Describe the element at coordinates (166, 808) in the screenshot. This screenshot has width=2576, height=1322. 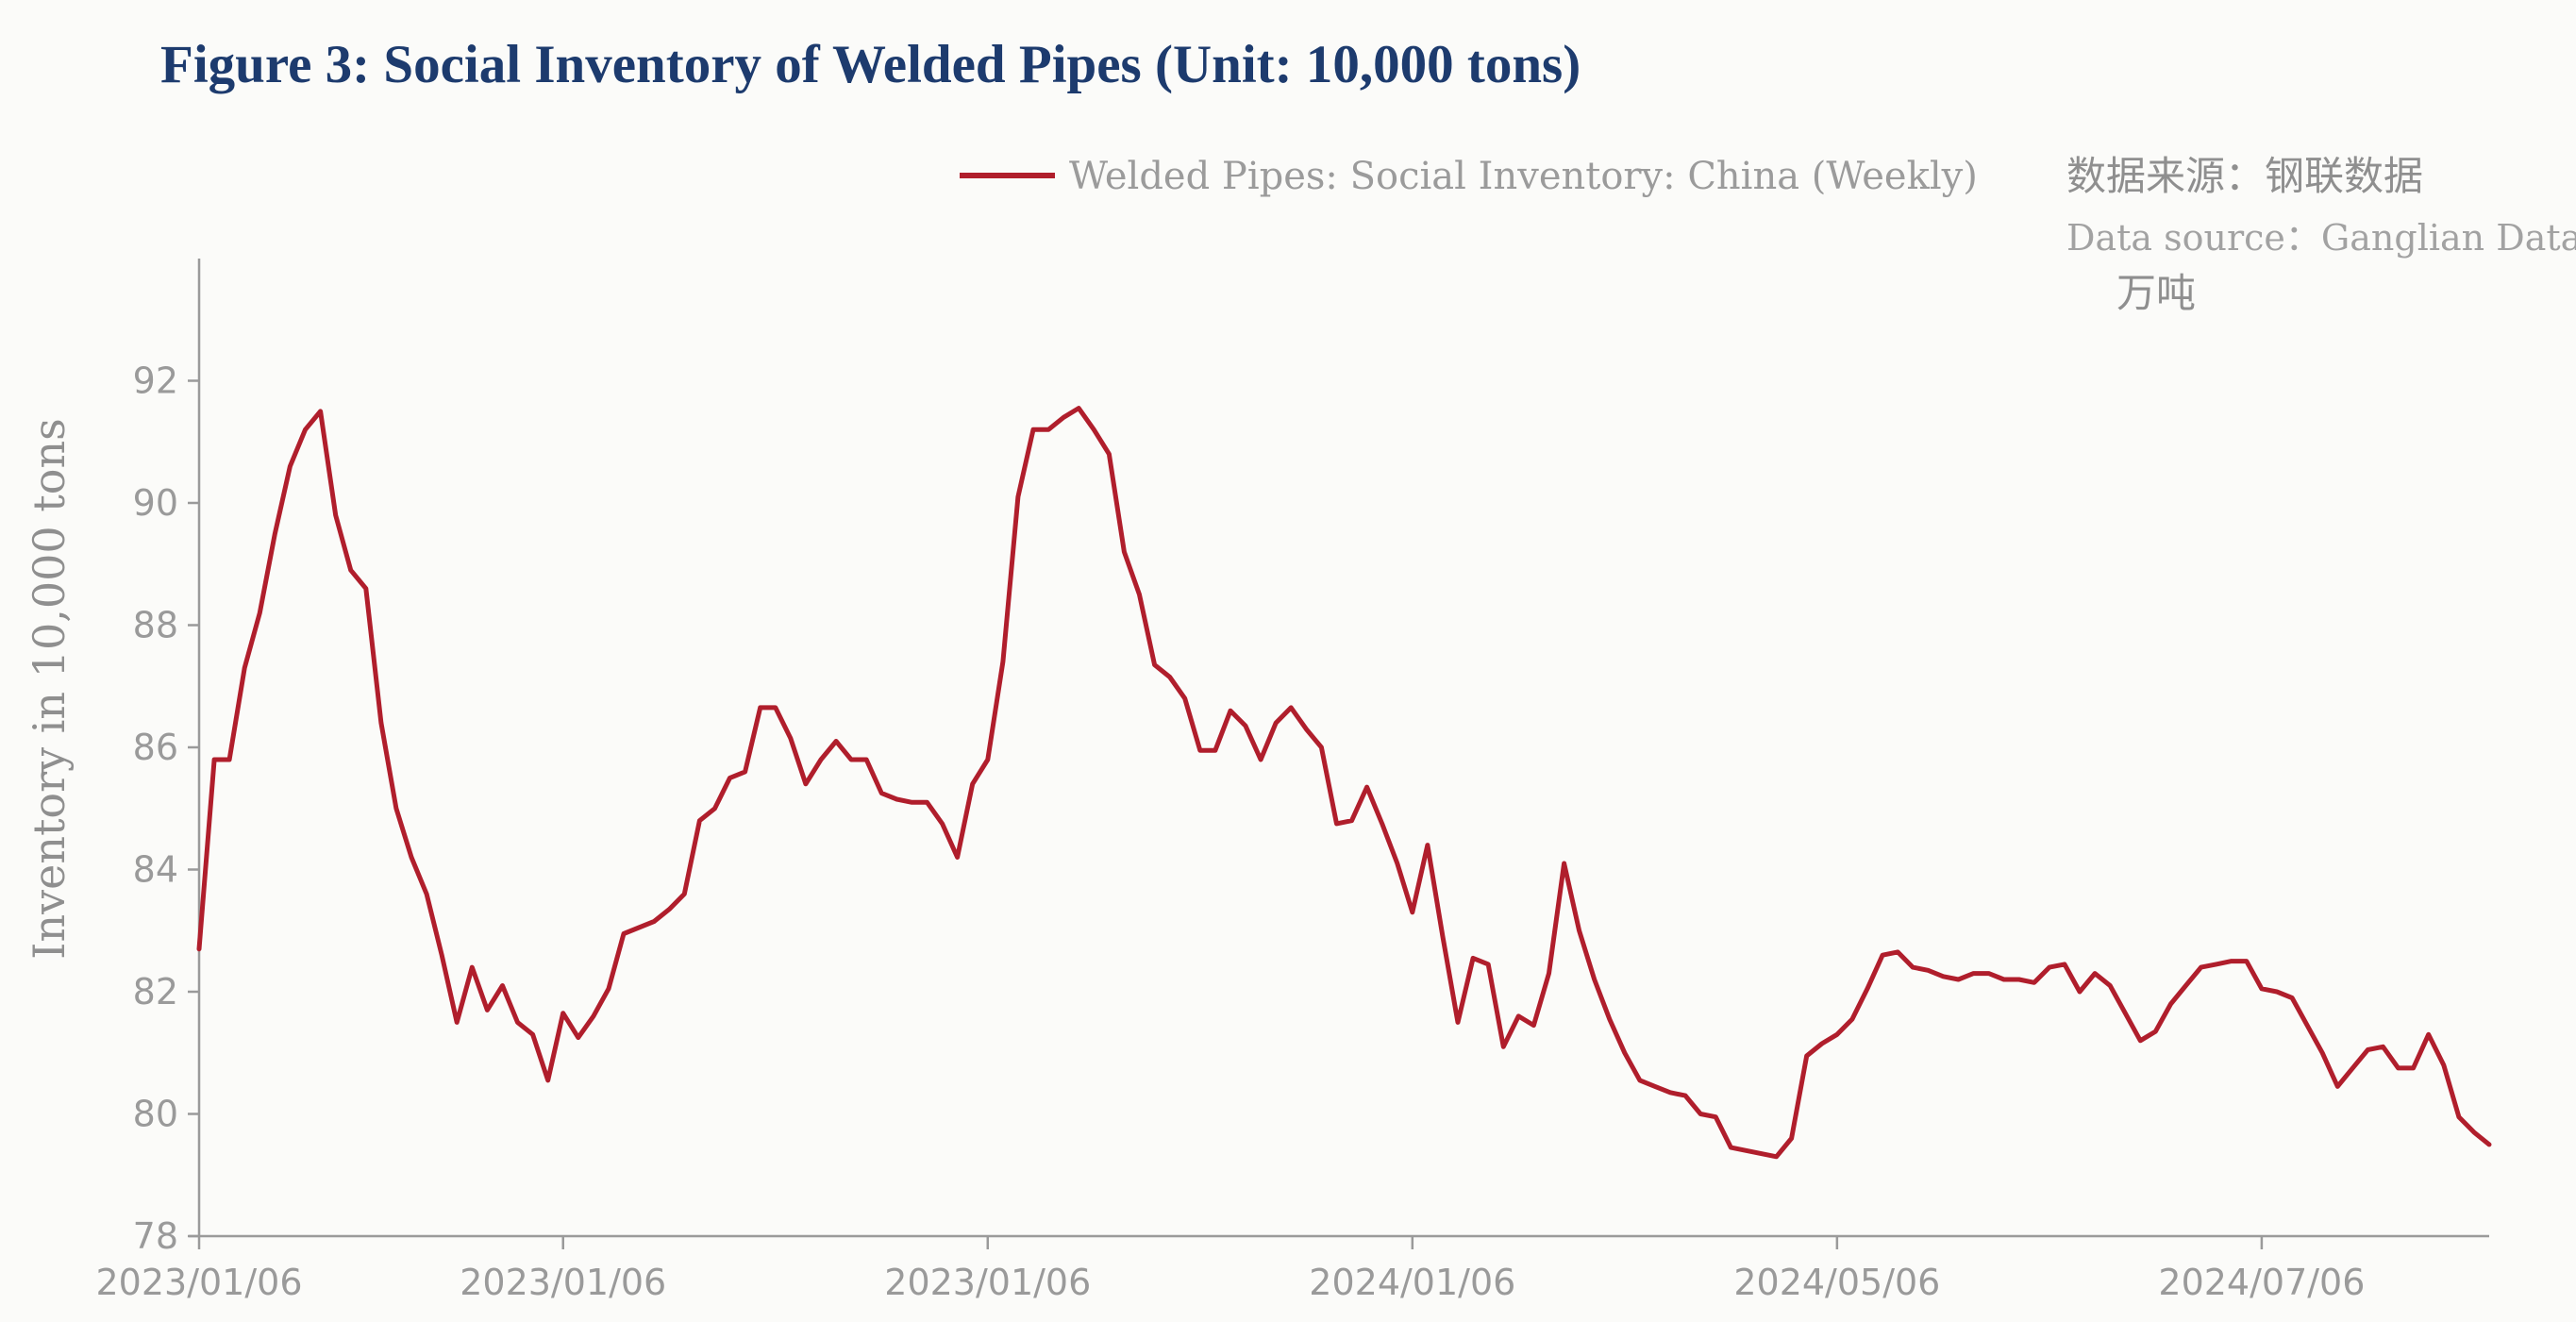
I see `y-axis-ticks: 78 80 82 84 86 88 90 92` at that location.